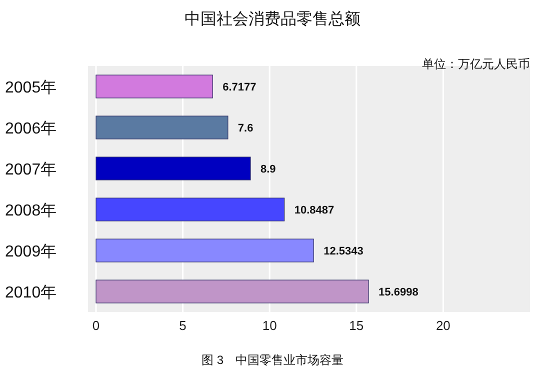  I want to click on data-label: 12.5343, so click(344, 252).